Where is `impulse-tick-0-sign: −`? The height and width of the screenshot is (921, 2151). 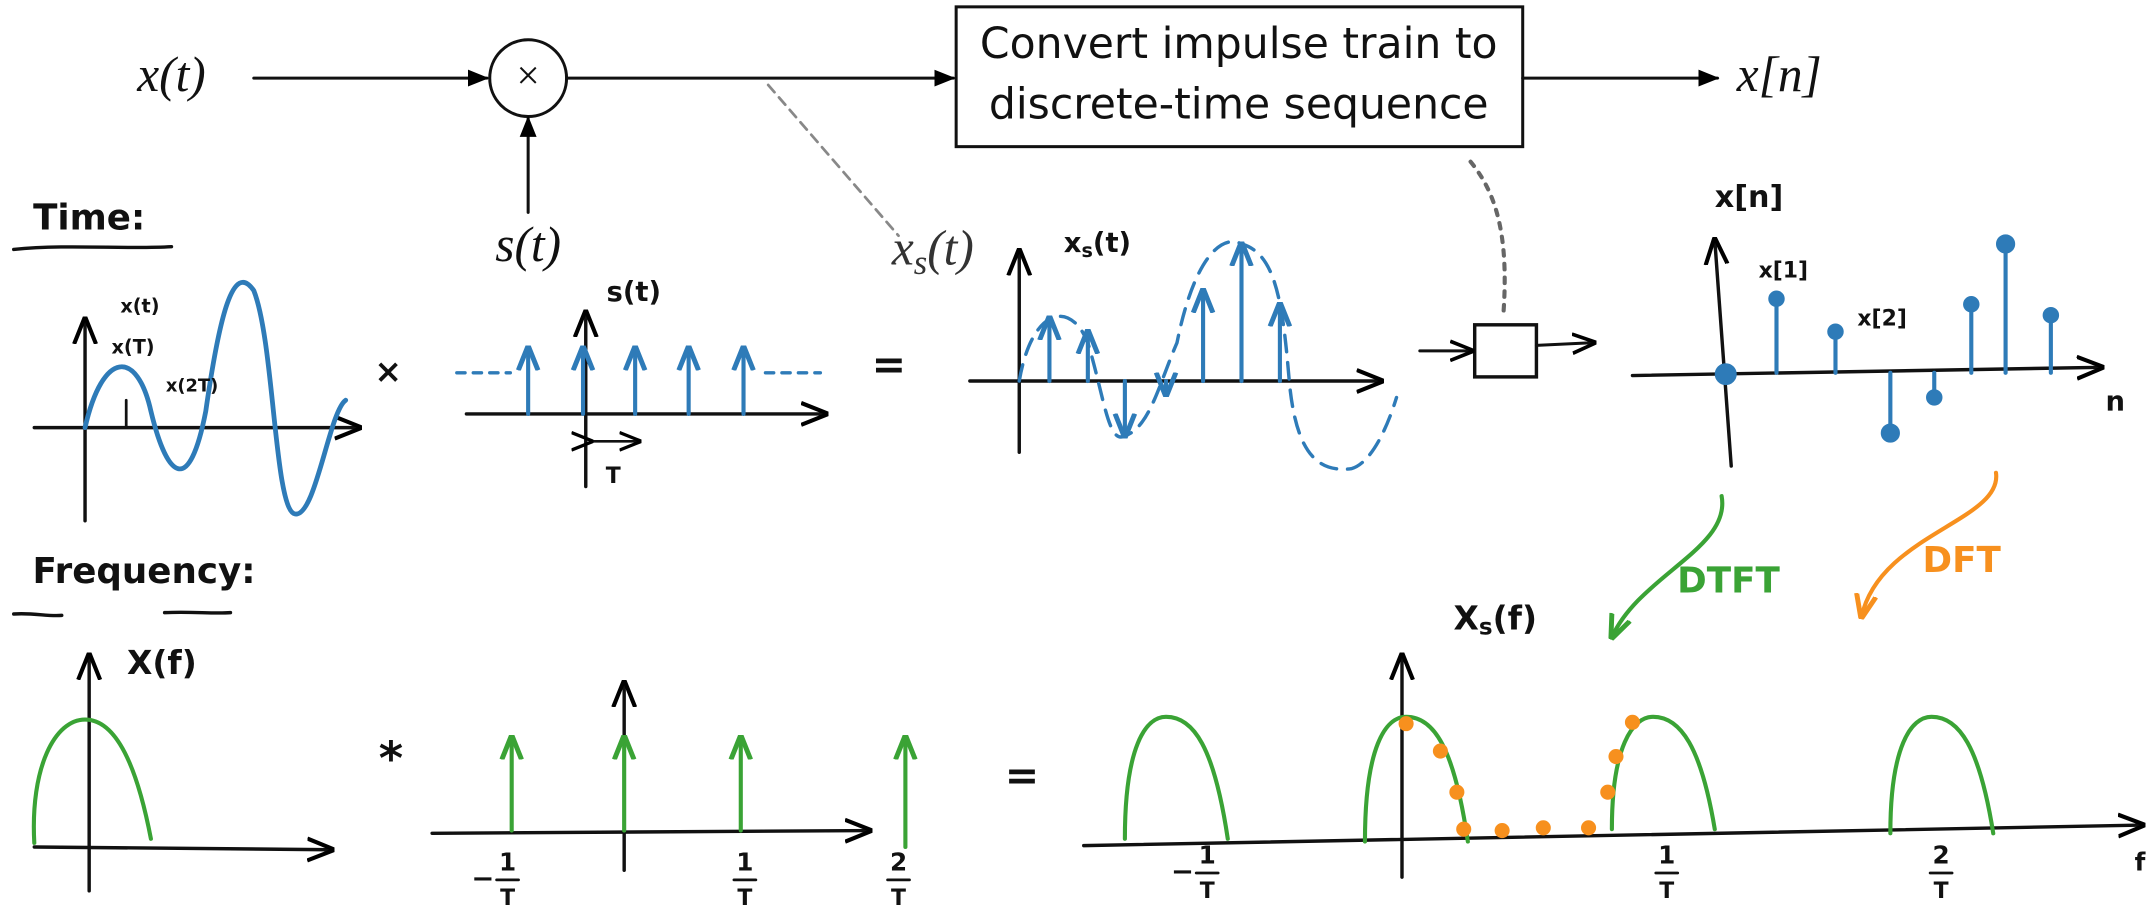
impulse-tick-0-sign: − is located at coordinates (482, 878).